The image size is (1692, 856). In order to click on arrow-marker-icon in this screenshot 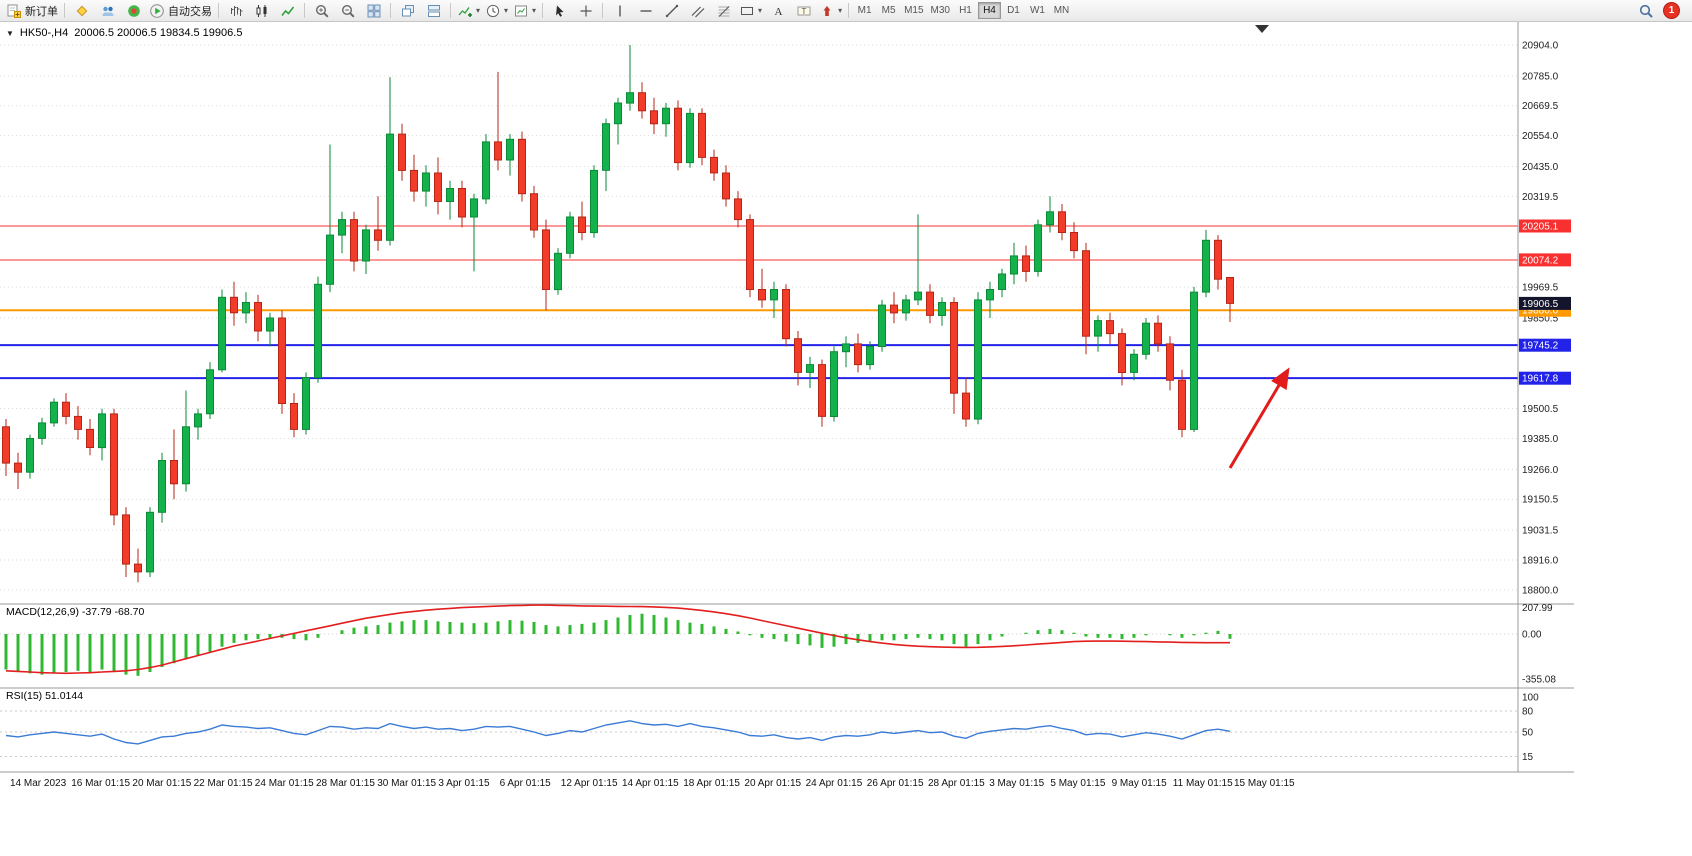, I will do `click(827, 10)`.